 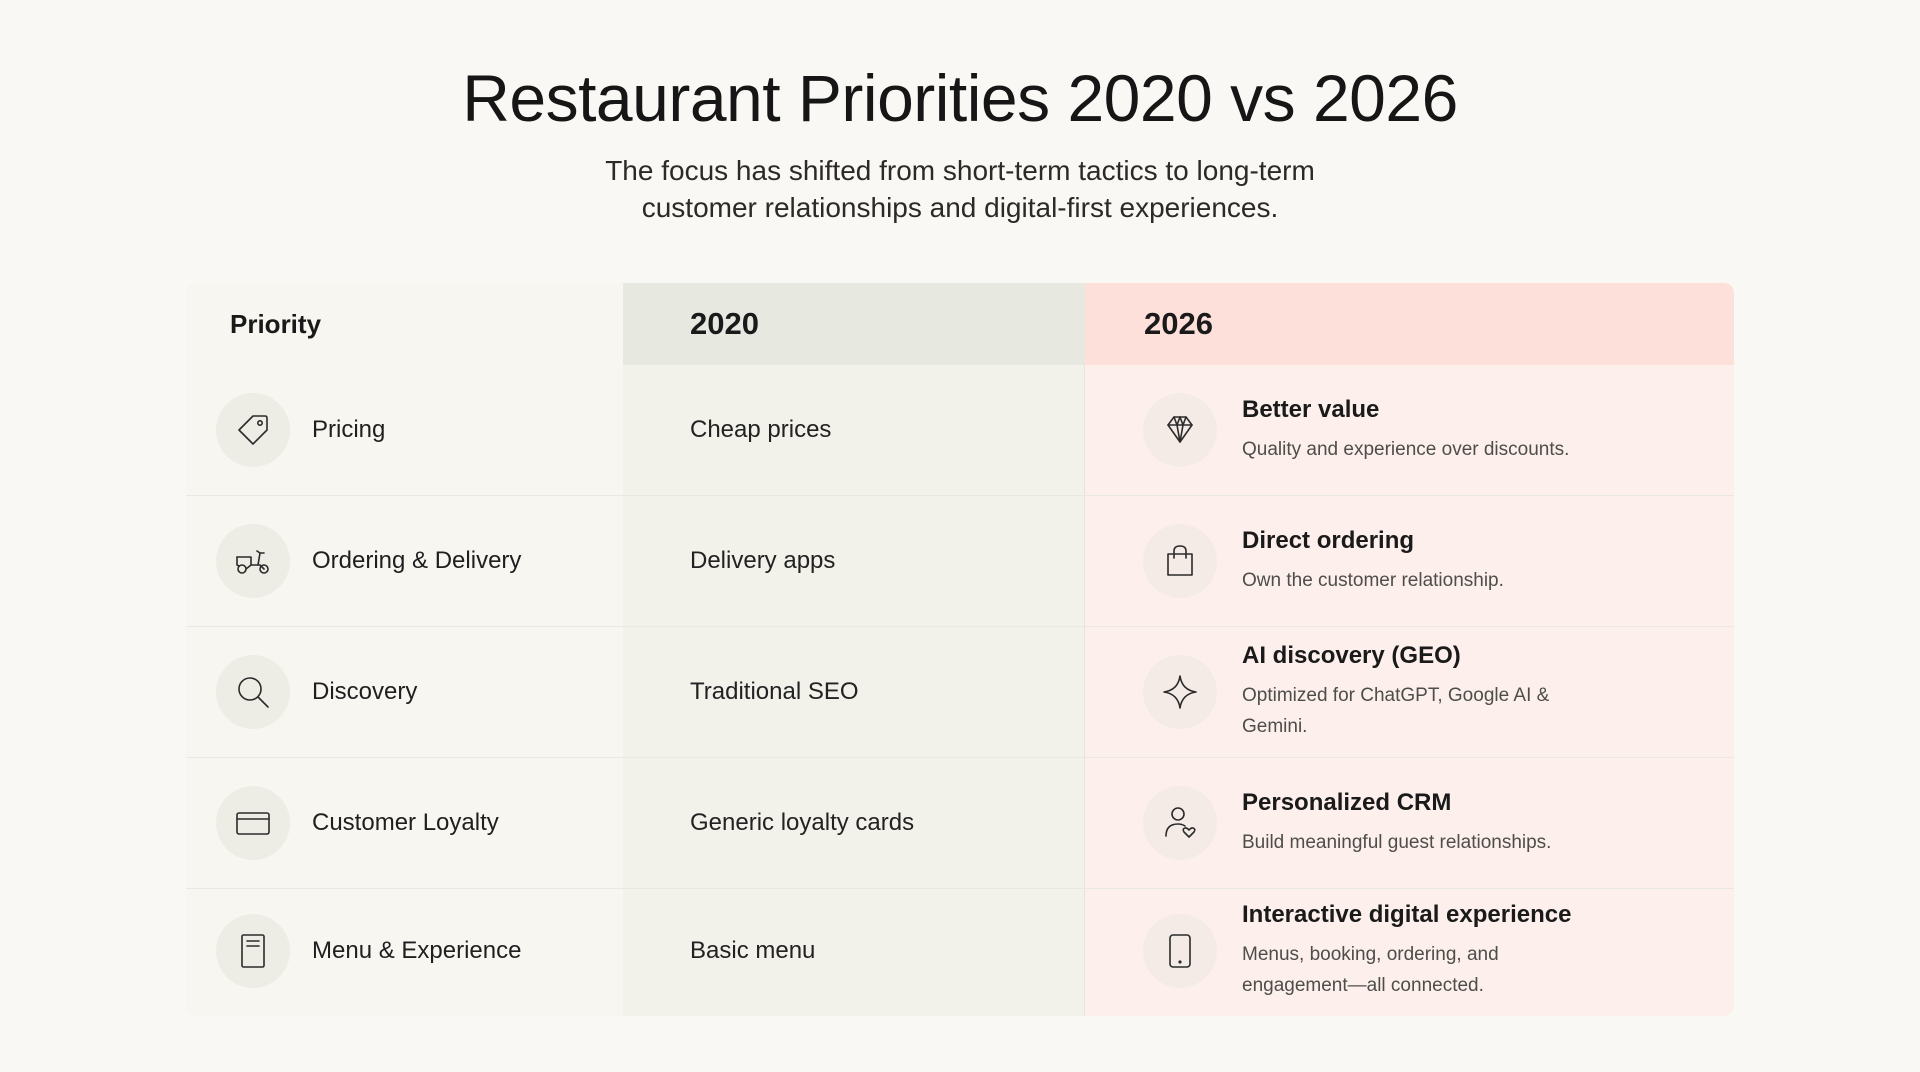 I want to click on value-description: Own the customer relationship., so click(x=1373, y=580).